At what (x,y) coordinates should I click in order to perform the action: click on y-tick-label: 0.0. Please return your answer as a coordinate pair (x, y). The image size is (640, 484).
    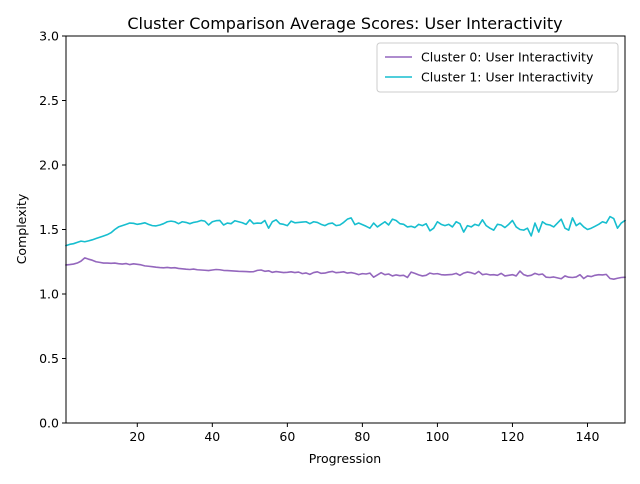
    Looking at the image, I should click on (49, 423).